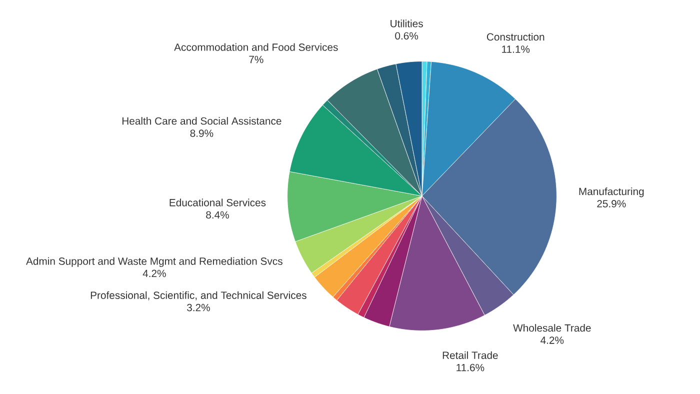 The height and width of the screenshot is (394, 700). I want to click on slice-label: Health Care and Social Assistance, so click(202, 121).